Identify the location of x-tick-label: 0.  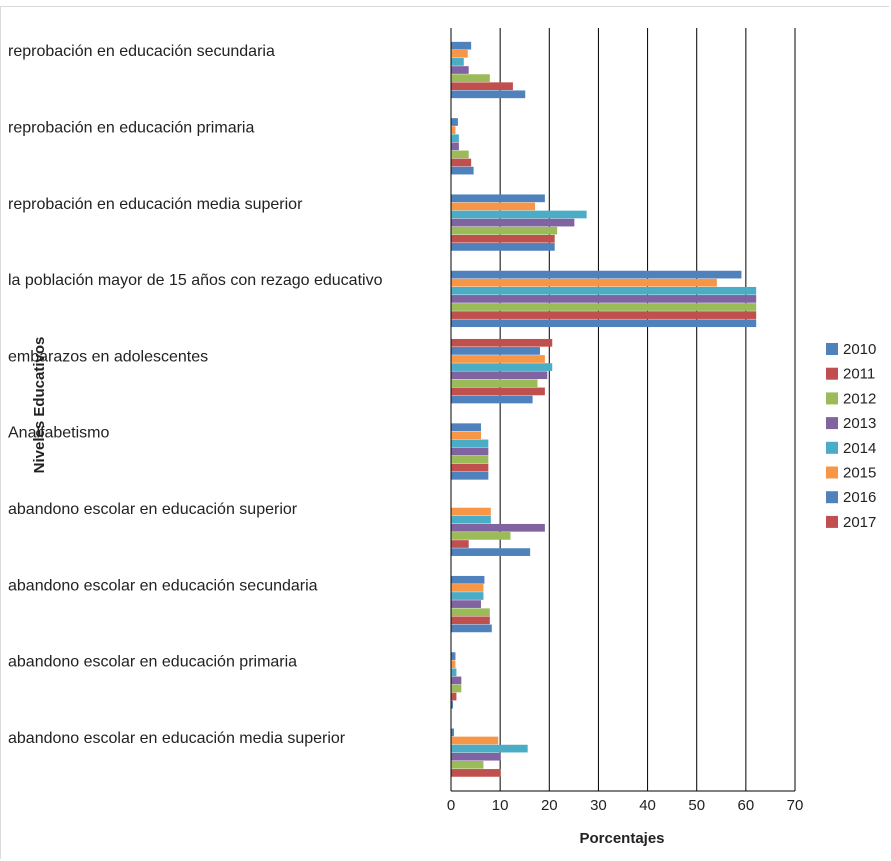
(451, 805).